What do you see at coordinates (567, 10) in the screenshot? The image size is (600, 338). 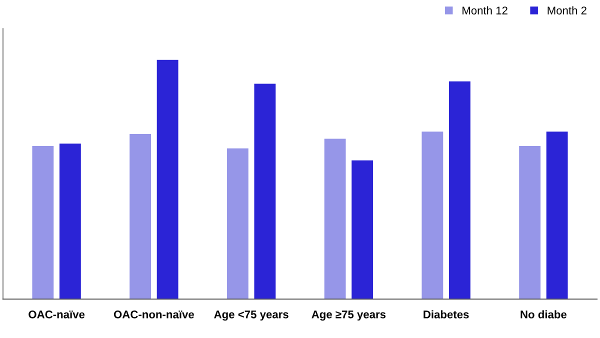 I see `legend-label: Month 2` at bounding box center [567, 10].